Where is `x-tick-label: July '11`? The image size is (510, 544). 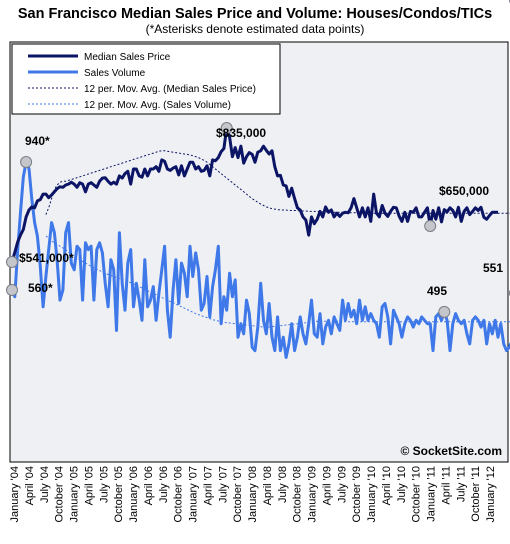 x-tick-label: July '11 is located at coordinates (461, 484).